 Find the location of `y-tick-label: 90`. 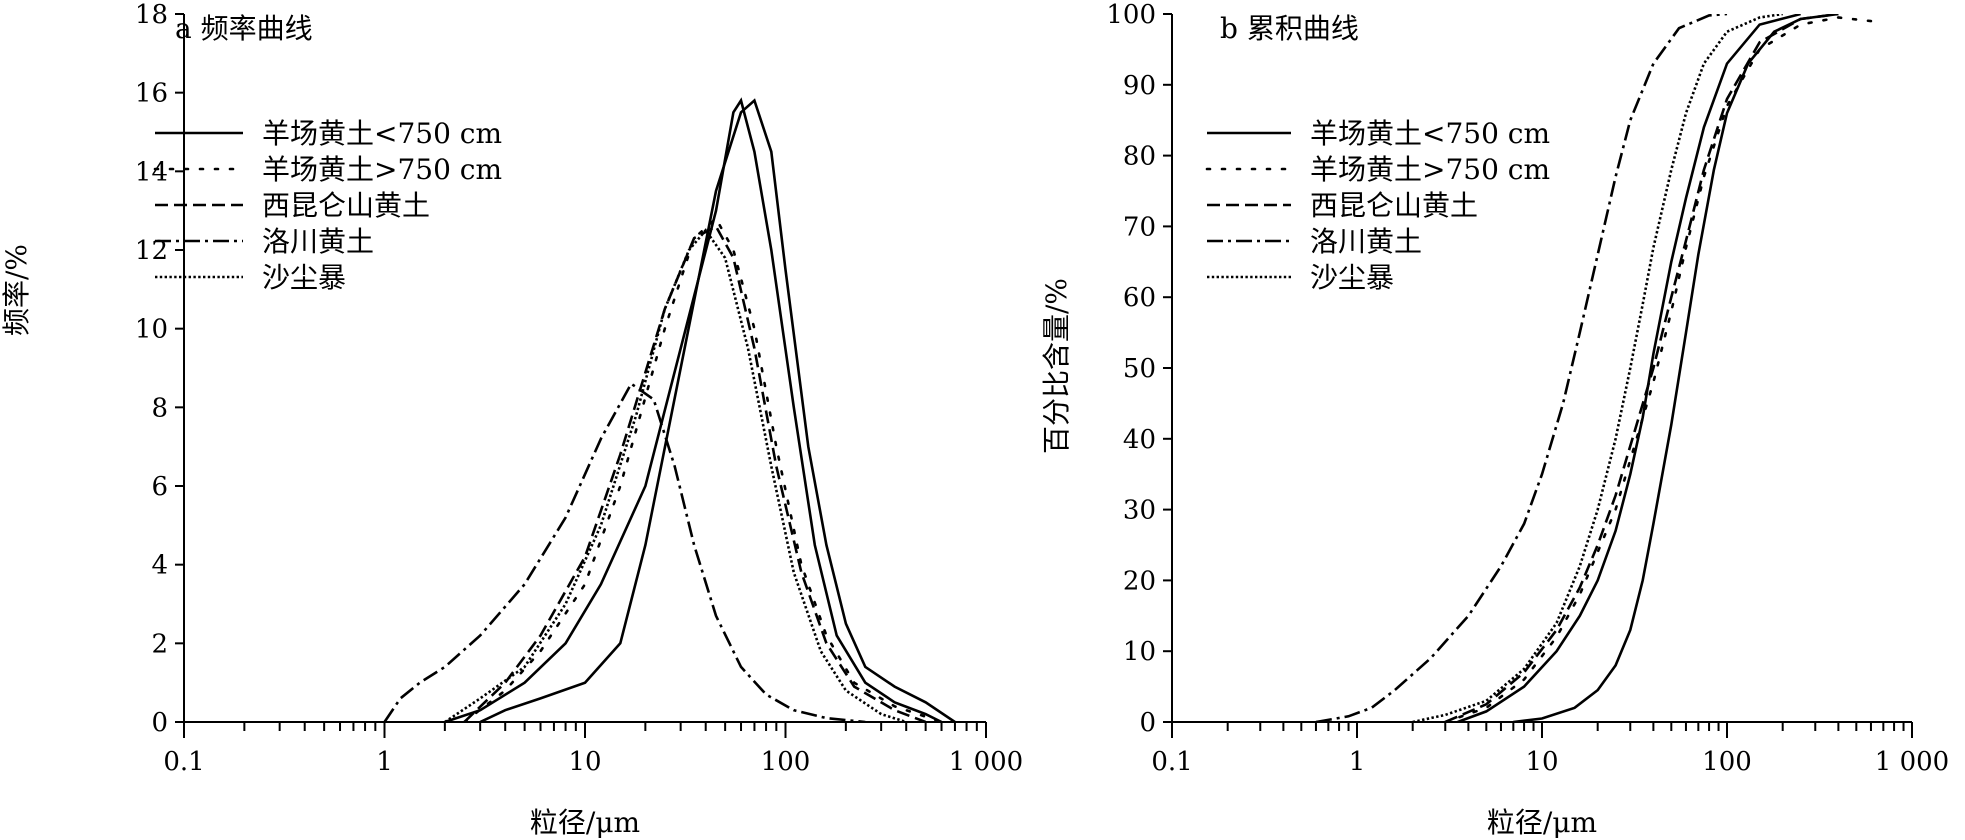

y-tick-label: 90 is located at coordinates (1139, 86).